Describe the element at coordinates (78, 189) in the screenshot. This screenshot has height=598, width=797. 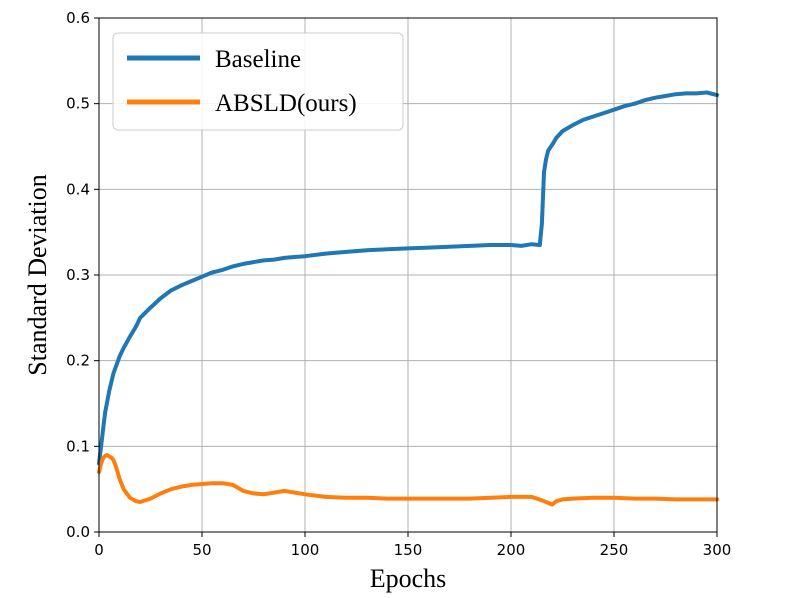
I see `y-tick-label: 0.4` at that location.